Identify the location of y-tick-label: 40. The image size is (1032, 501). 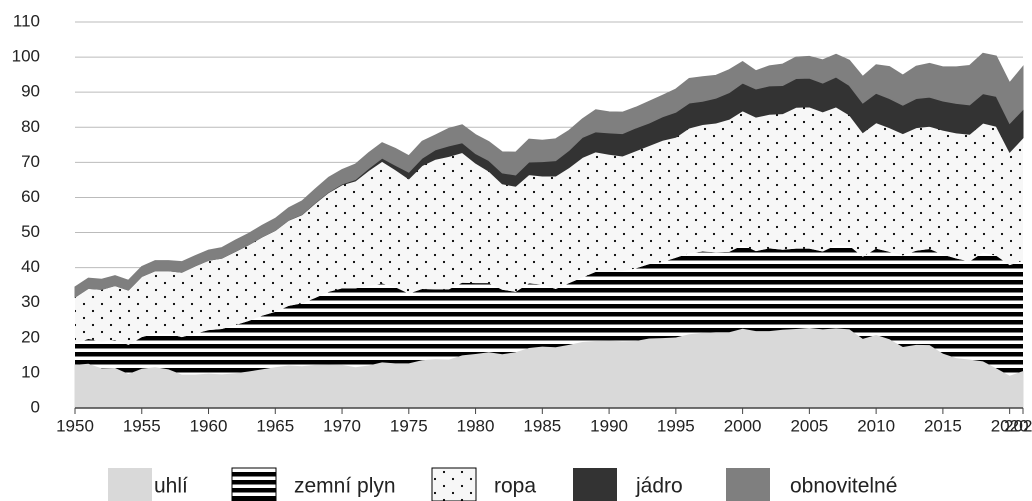
(30, 266).